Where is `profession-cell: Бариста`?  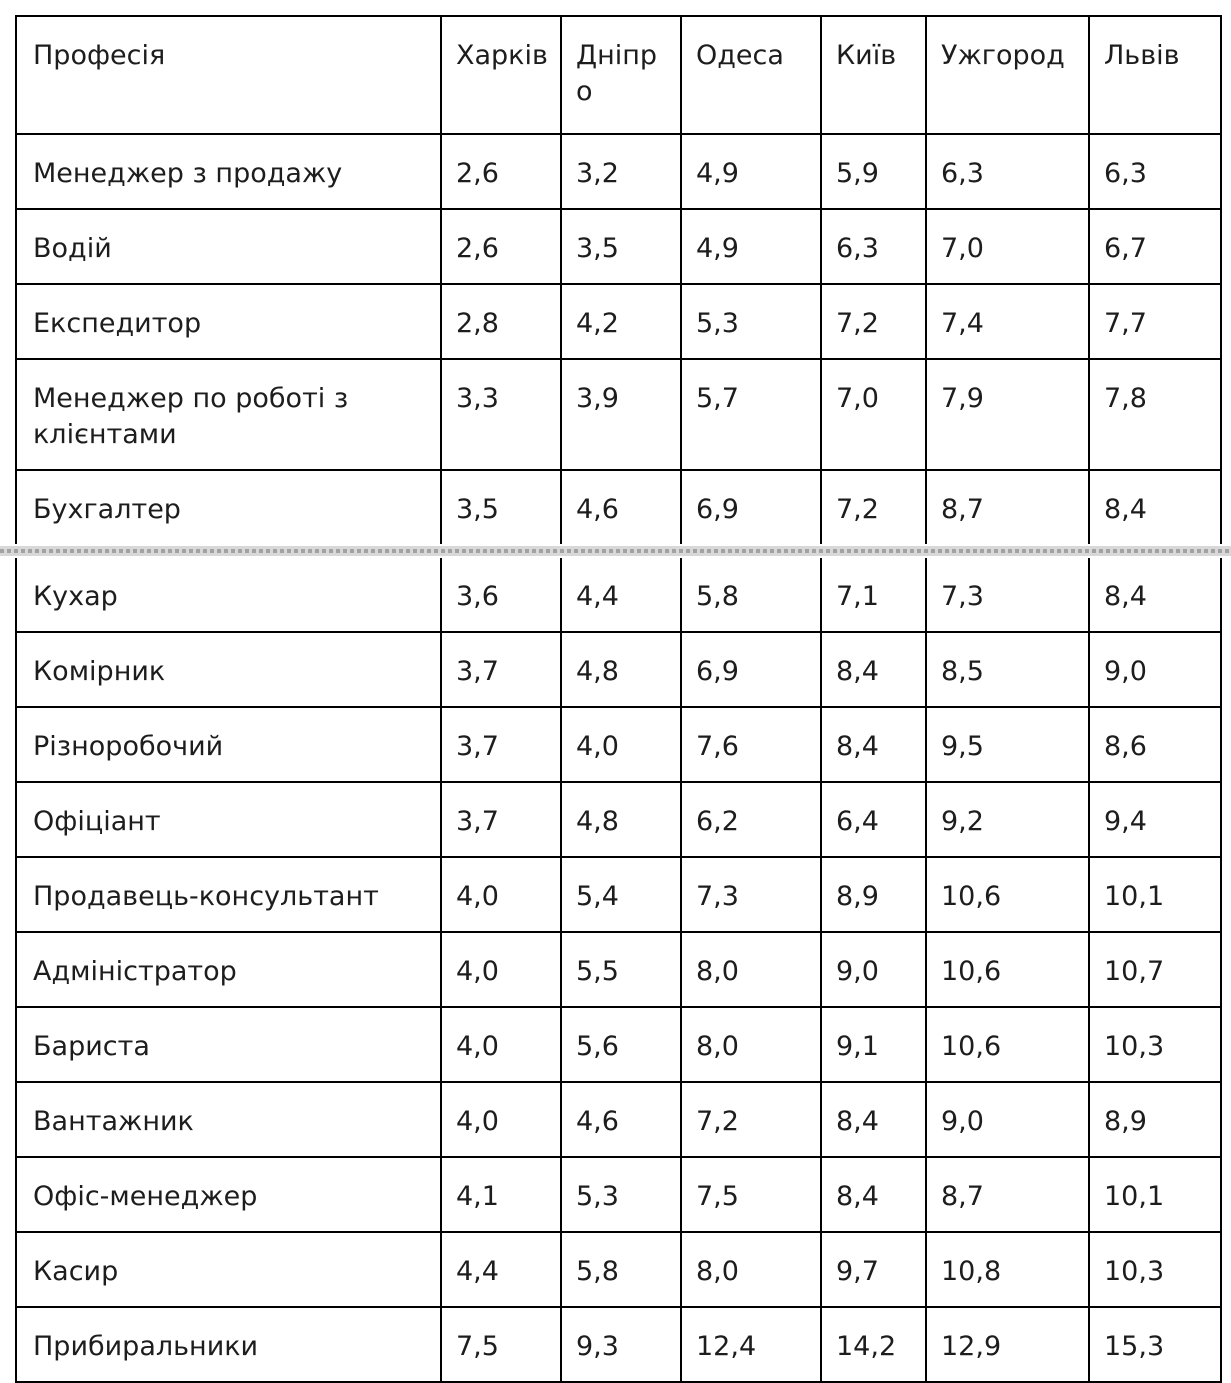
profession-cell: Бариста is located at coordinates (228, 1044).